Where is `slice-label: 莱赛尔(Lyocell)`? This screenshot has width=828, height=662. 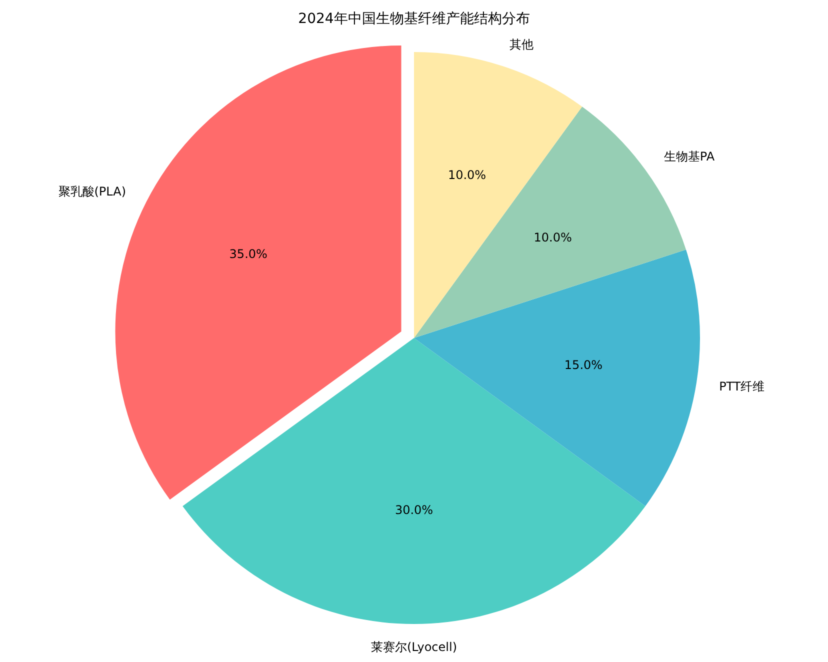 slice-label: 莱赛尔(Lyocell) is located at coordinates (414, 647).